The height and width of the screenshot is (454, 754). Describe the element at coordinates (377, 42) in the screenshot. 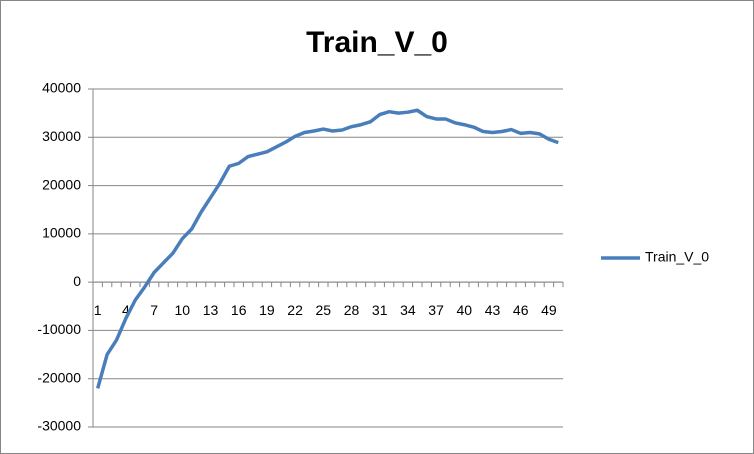

I see `chart-title: Train_V_0` at that location.